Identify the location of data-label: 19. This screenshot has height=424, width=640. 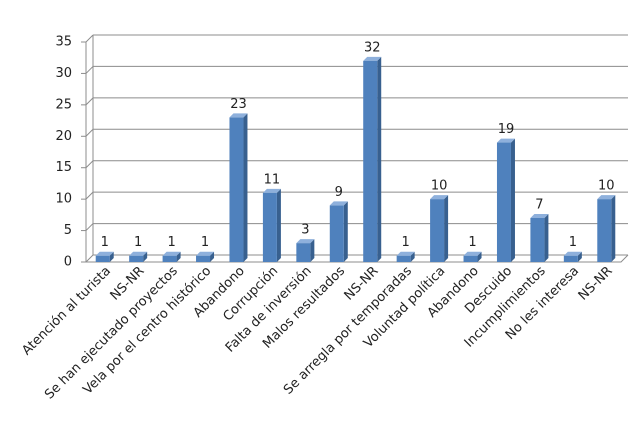
(506, 129).